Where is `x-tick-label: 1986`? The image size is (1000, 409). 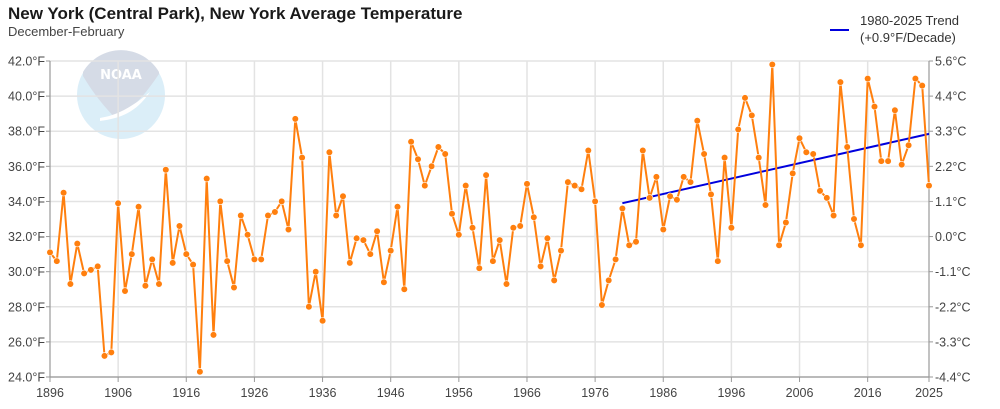
x-tick-label: 1986 is located at coordinates (663, 393).